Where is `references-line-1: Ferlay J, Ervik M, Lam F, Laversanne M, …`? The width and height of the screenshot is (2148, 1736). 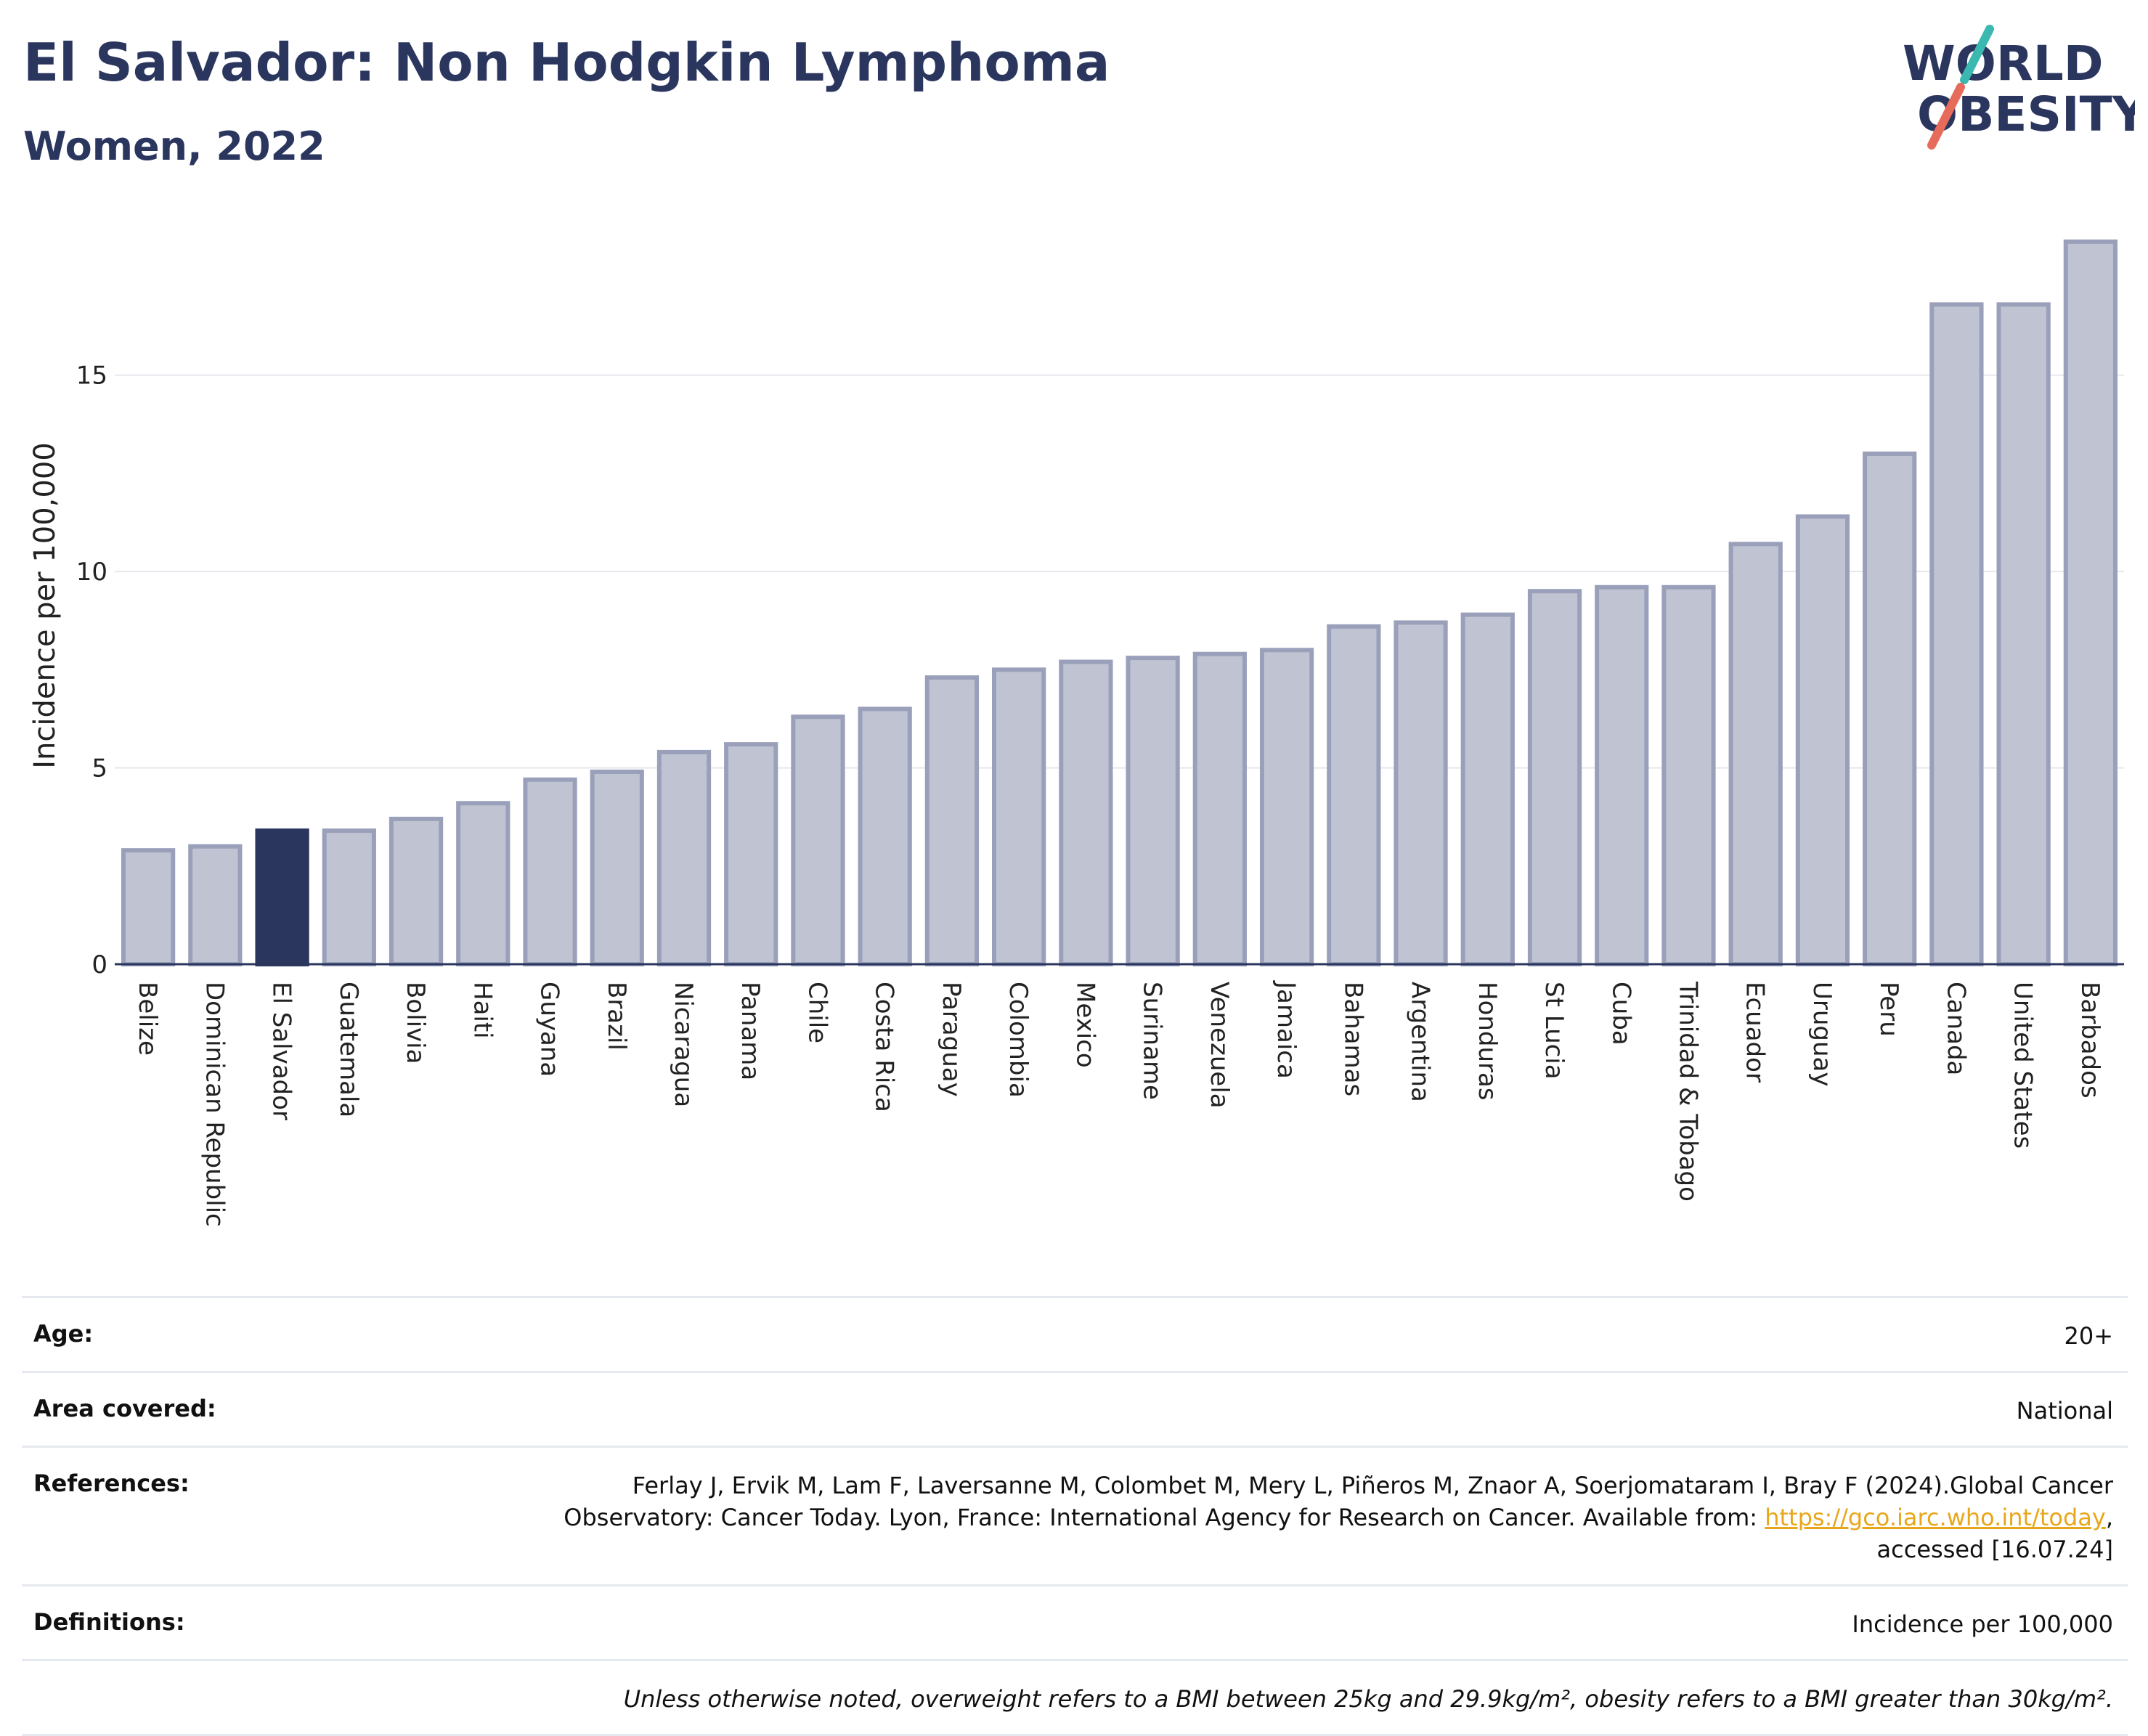
references-line-1: Ferlay J, Ervik M, Lam F, Laversanne M, … is located at coordinates (1372, 1485).